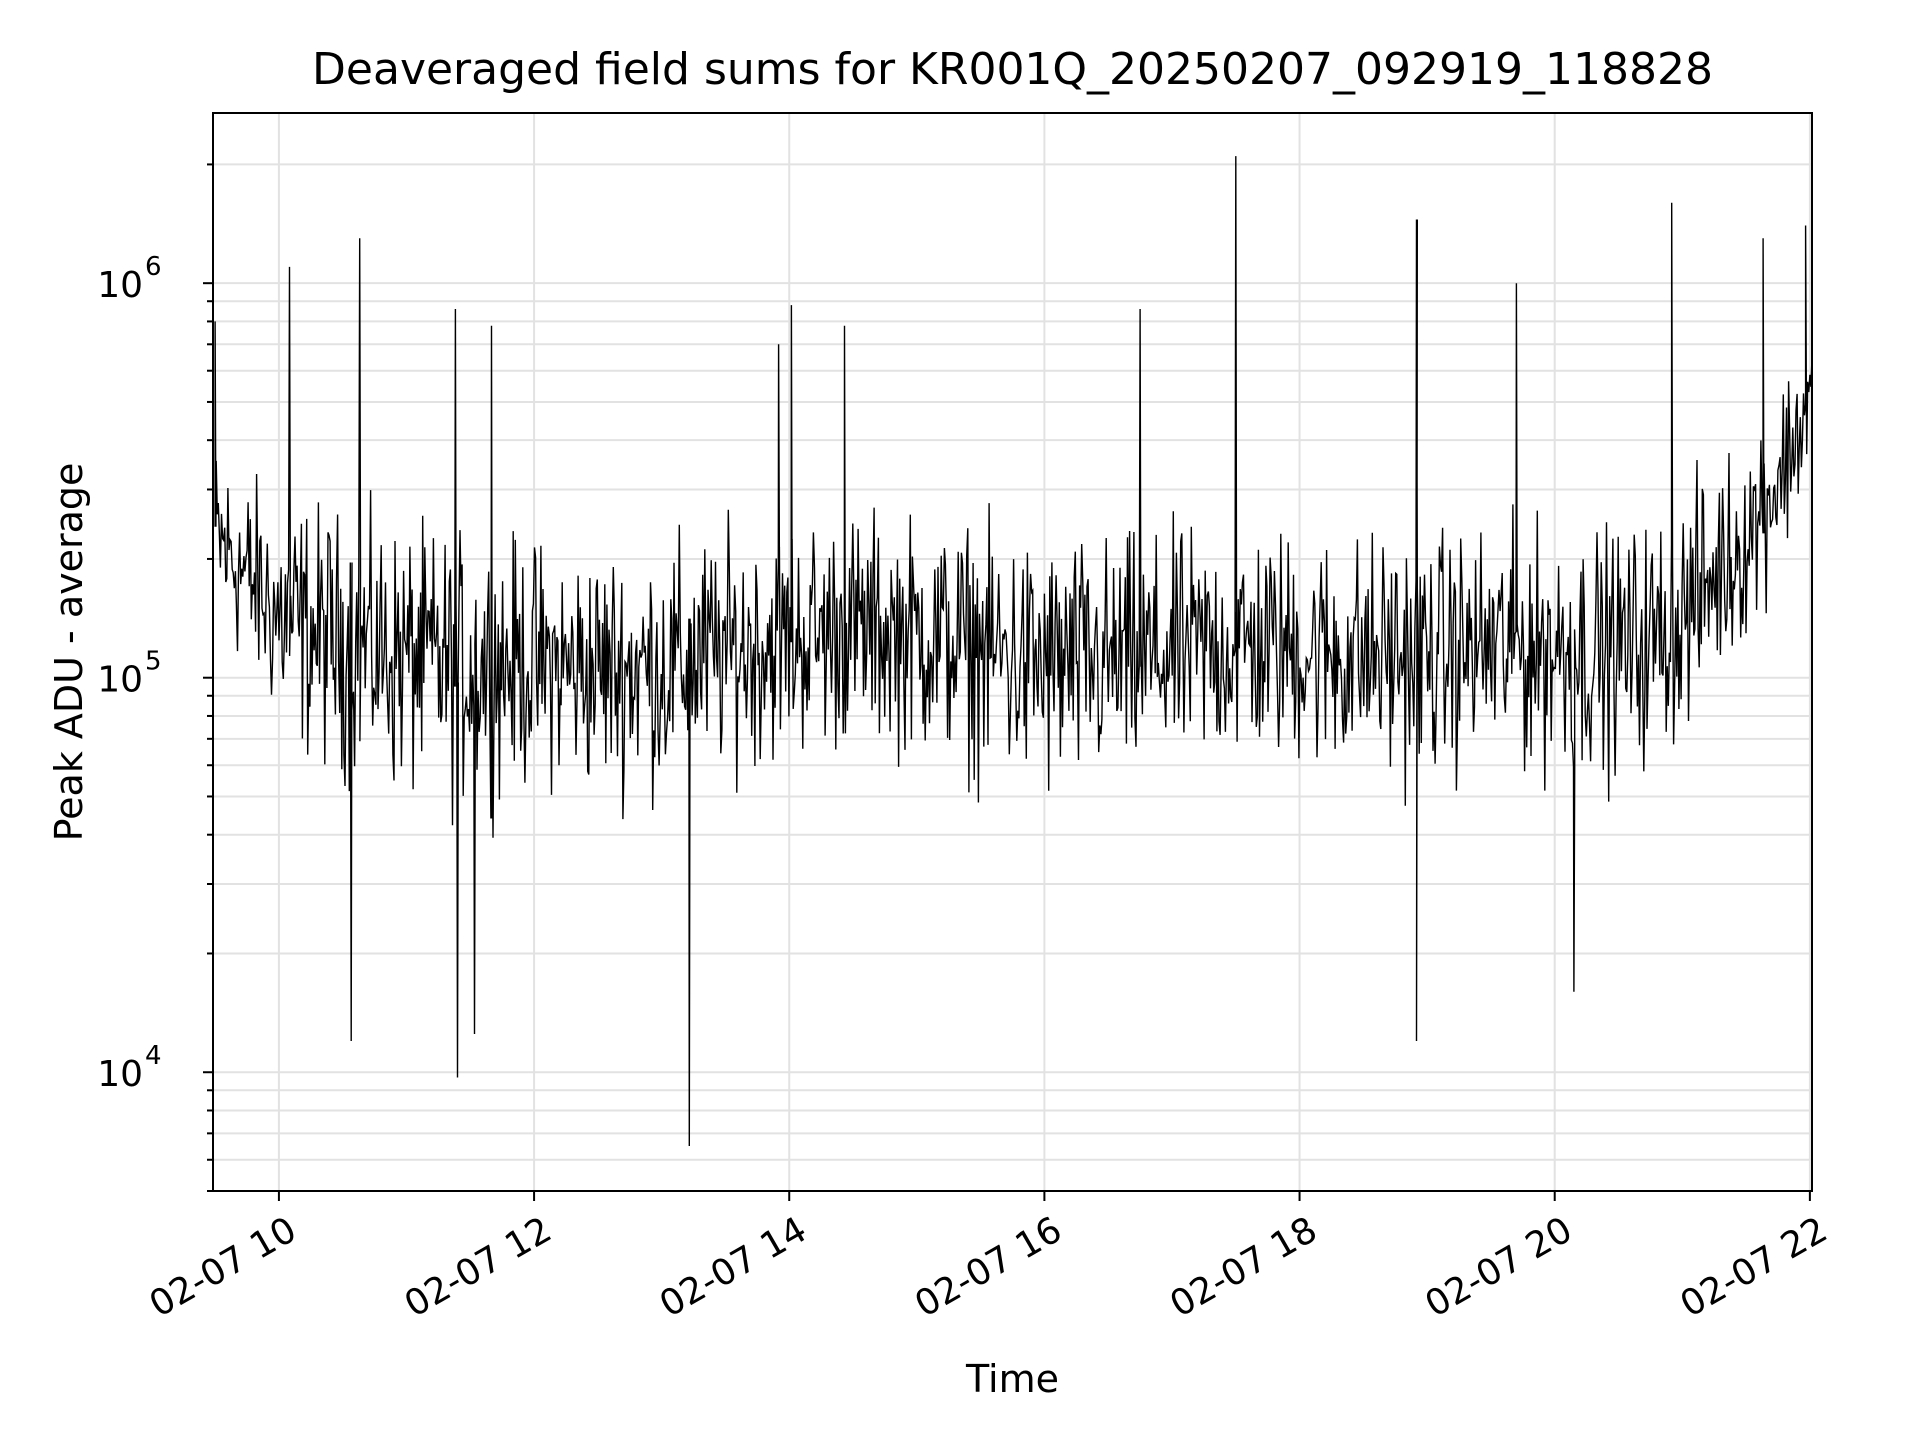  Describe the element at coordinates (153, 662) in the screenshot. I see `y-tick-exponent: 5` at that location.